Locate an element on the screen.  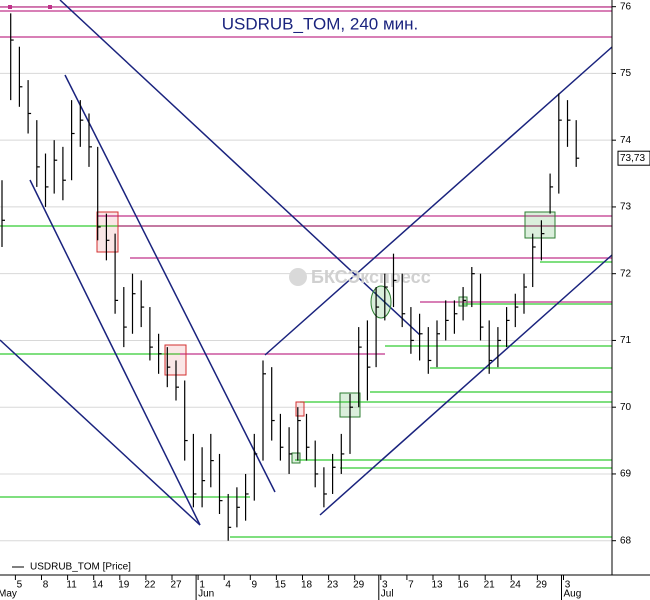
x-tick-label: 5 is located at coordinates (20, 585).